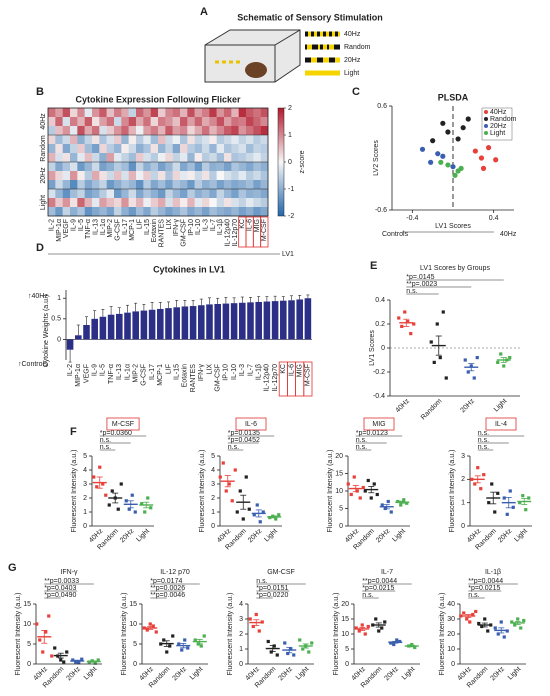 Image resolution: width=550 pixels, height=696 pixels. What do you see at coordinates (135, 644) in the screenshot?
I see `y-tick-label: 5` at bounding box center [135, 644].